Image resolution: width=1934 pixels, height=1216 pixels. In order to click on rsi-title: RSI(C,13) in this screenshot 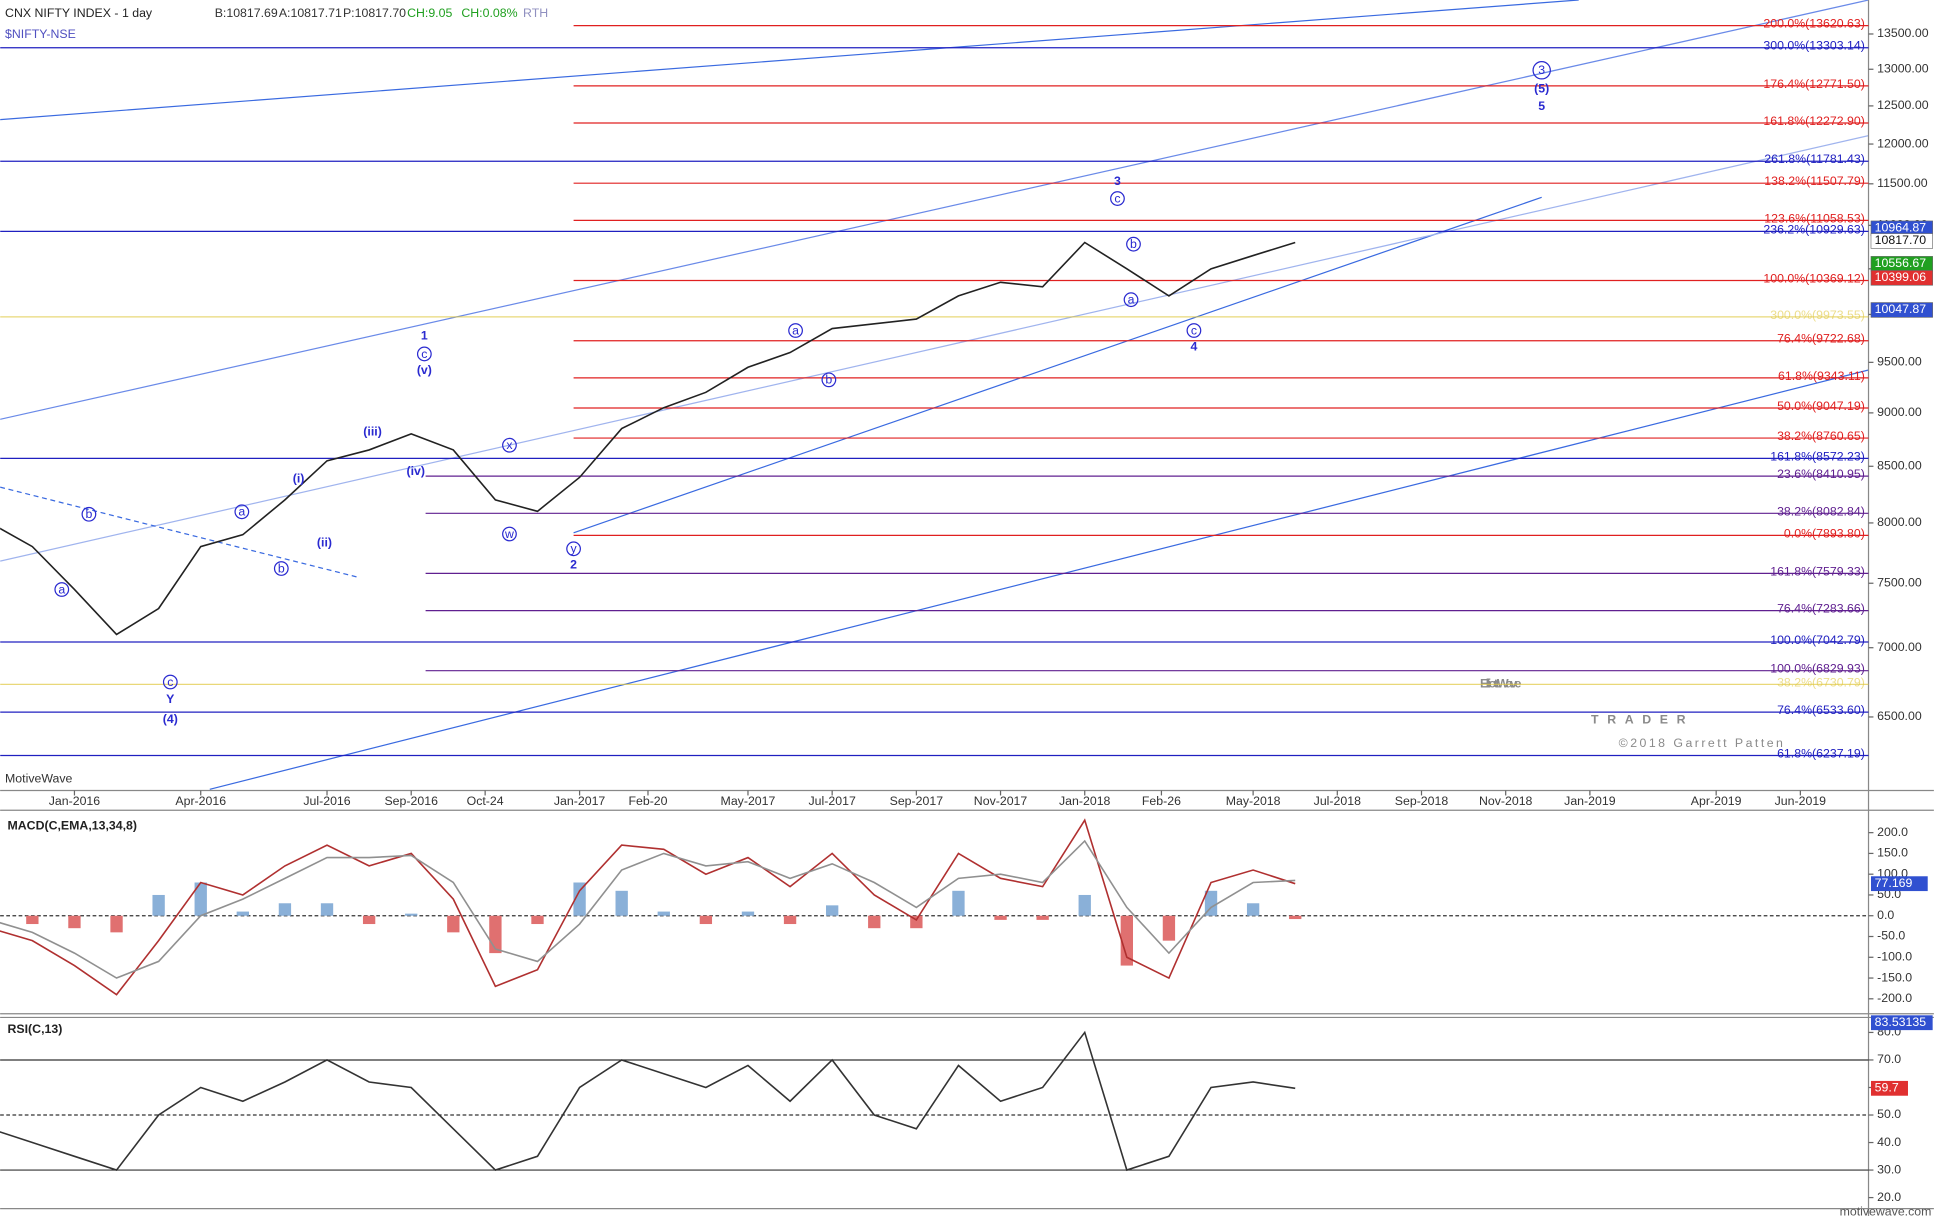, I will do `click(35, 1029)`.